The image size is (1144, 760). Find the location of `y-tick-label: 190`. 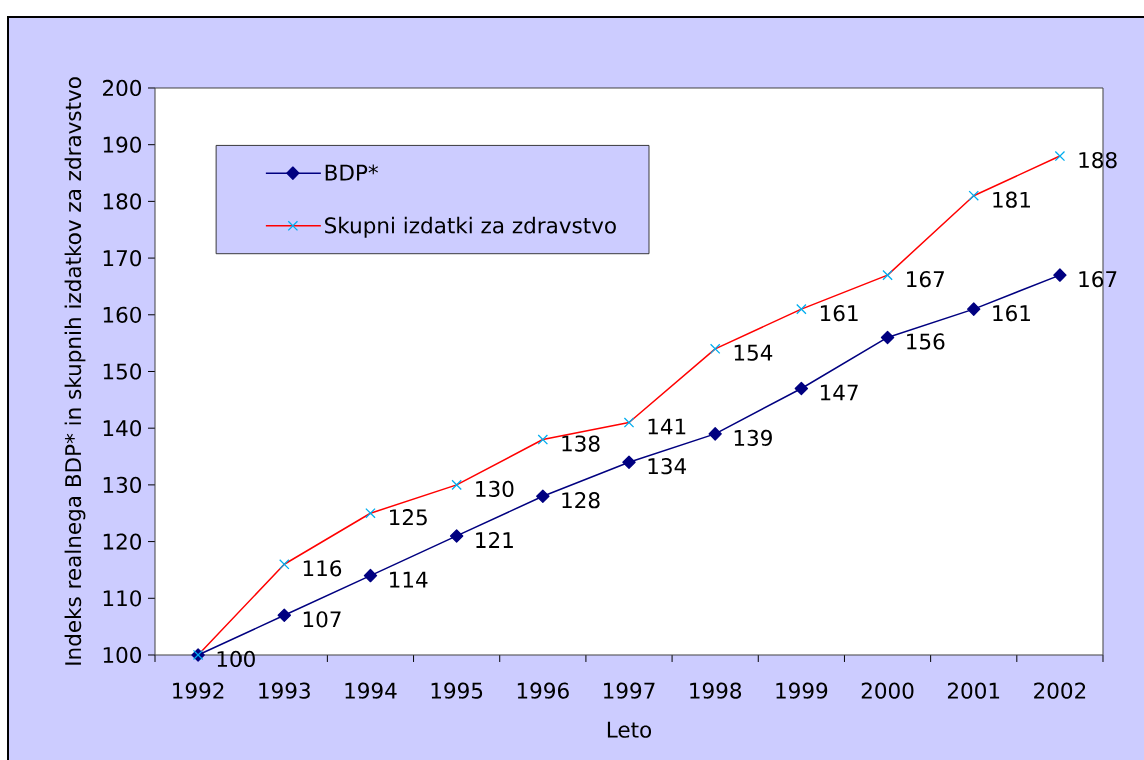

y-tick-label: 190 is located at coordinates (122, 144).